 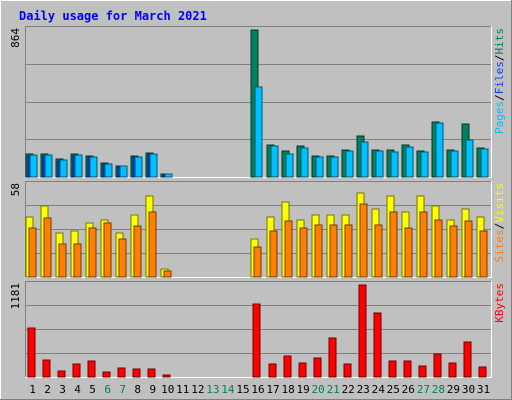 I want to click on x-label-day-19: 19, so click(x=302, y=389).